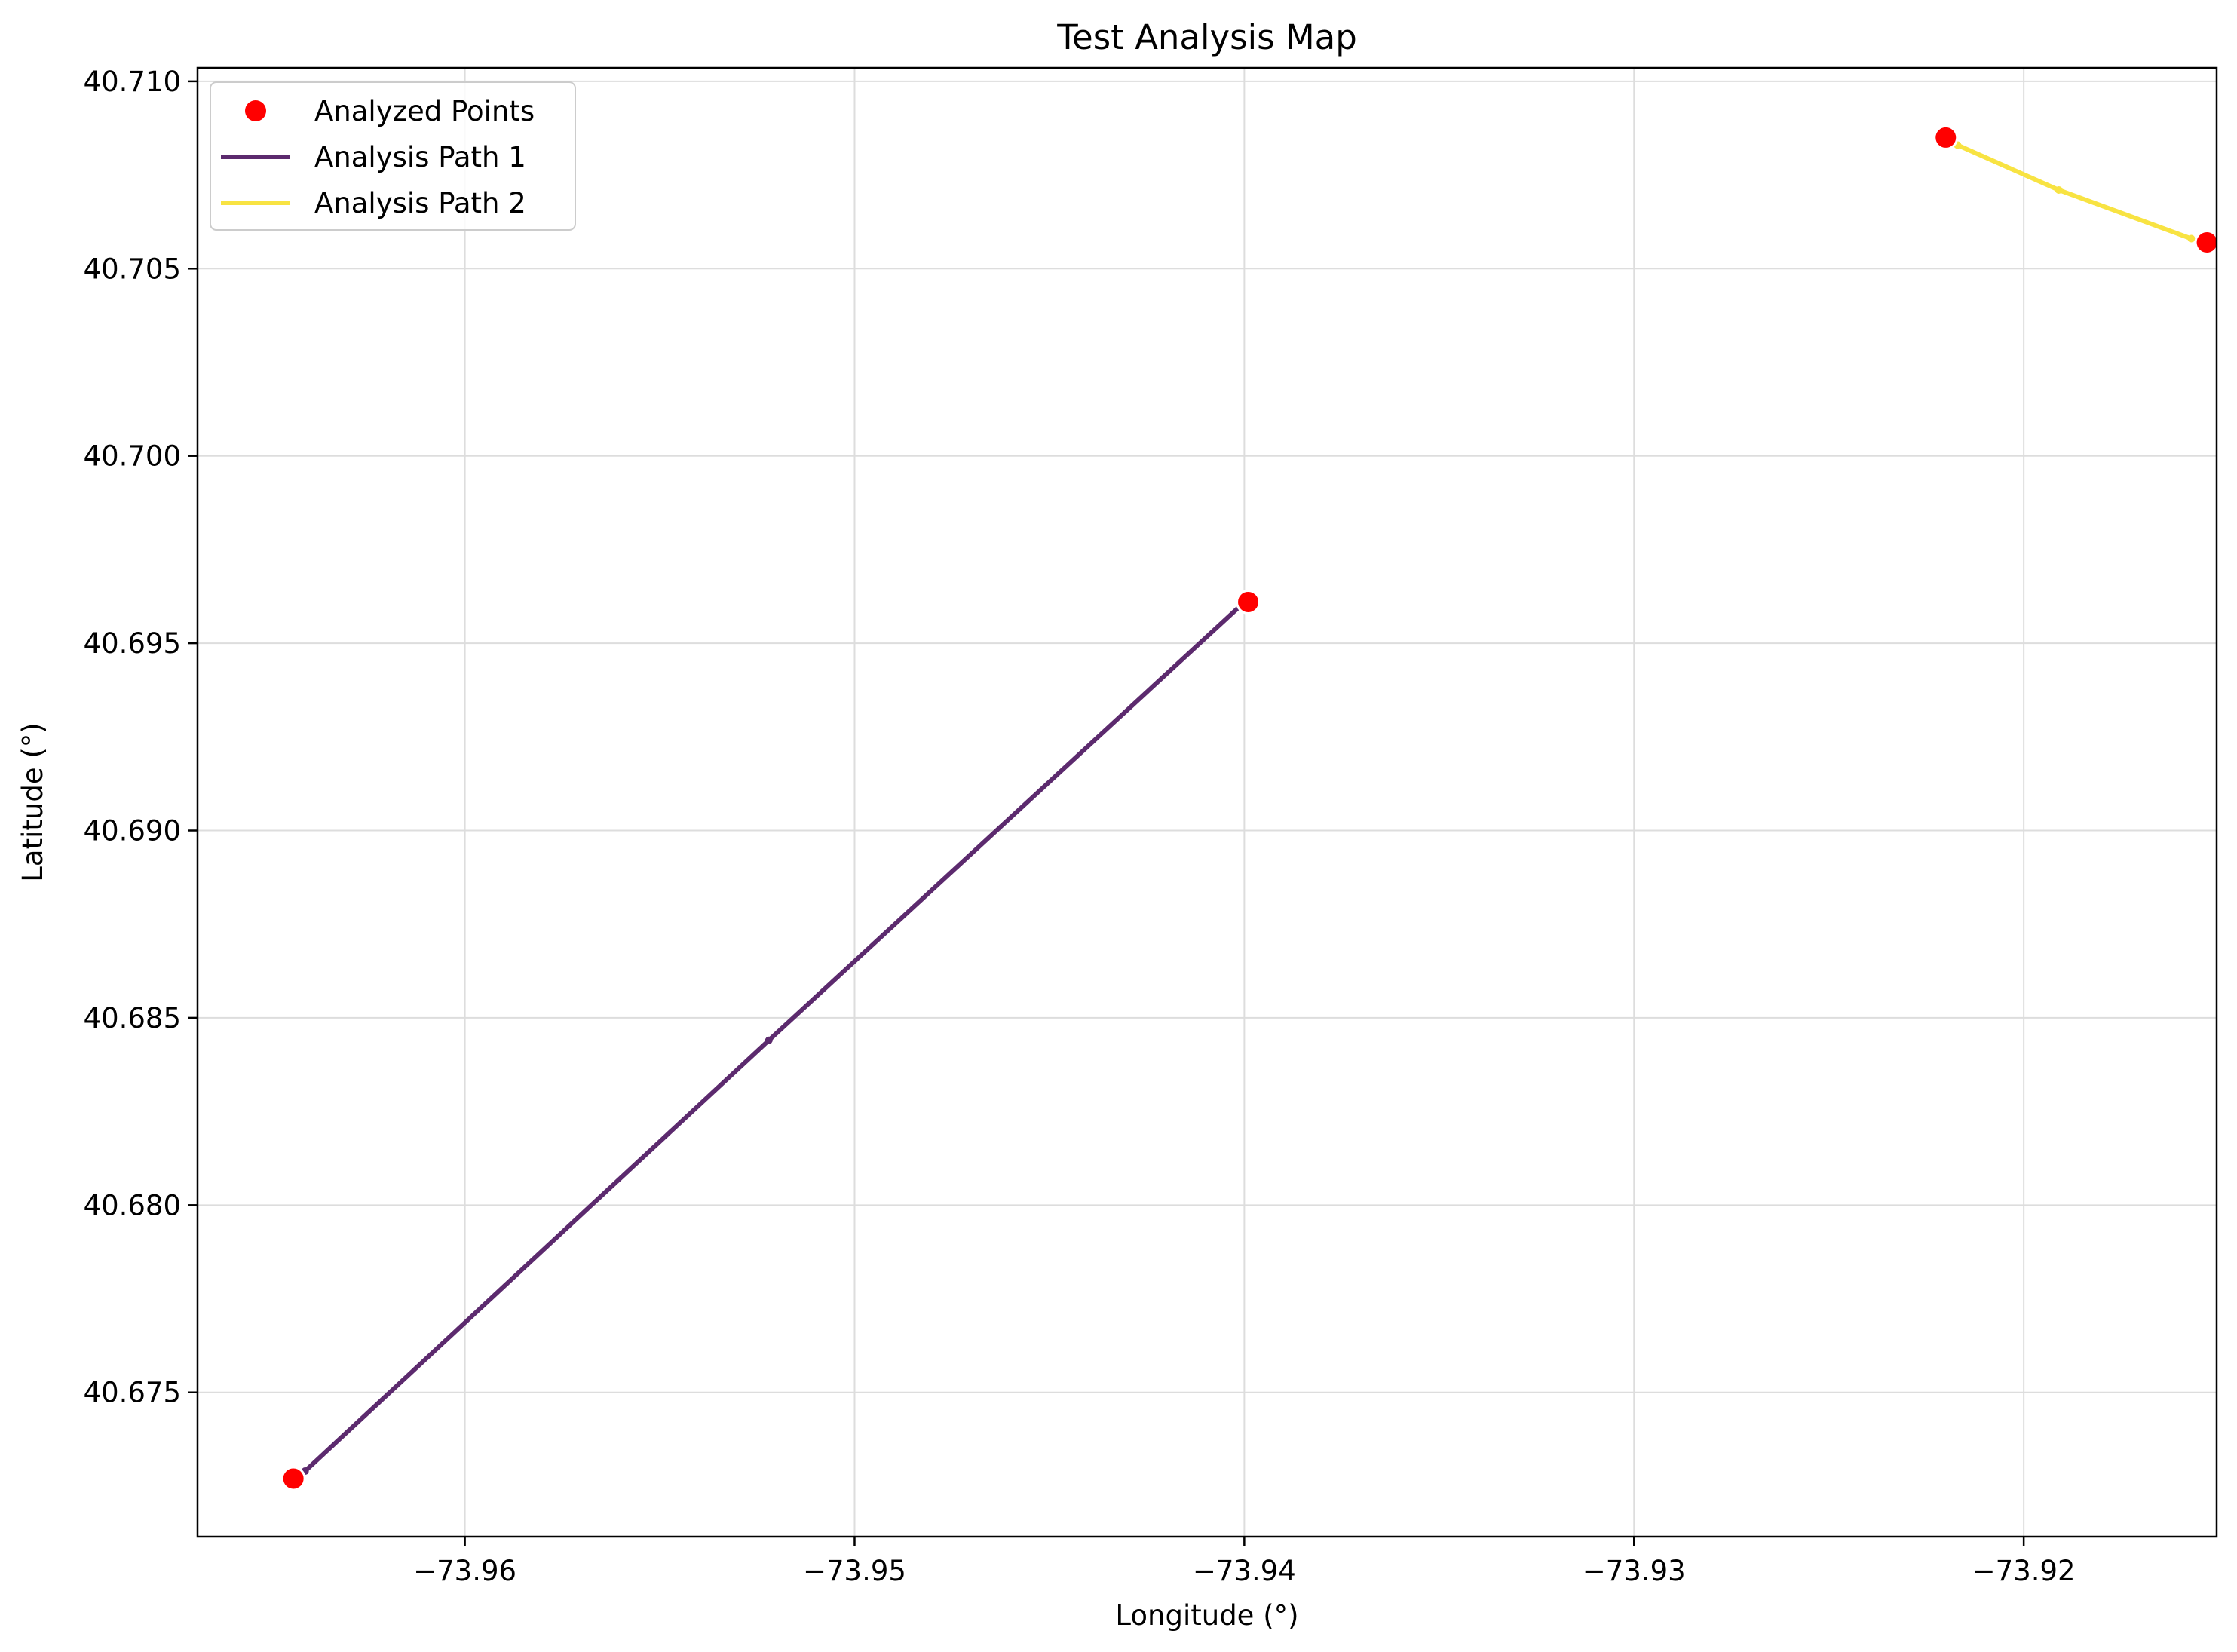 The image size is (2237, 1652). What do you see at coordinates (1206, 37) in the screenshot?
I see `chart-title: Test Analysis Map` at bounding box center [1206, 37].